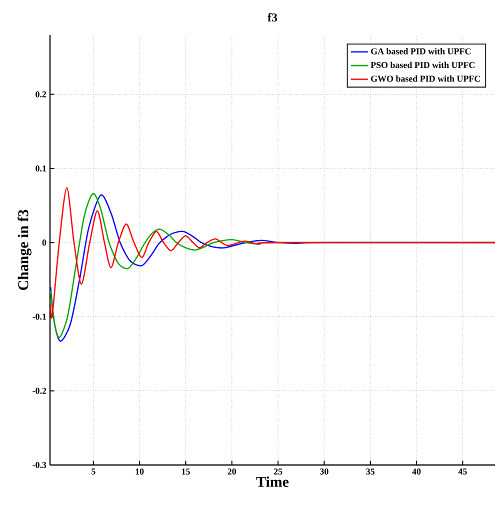 This screenshot has height=507, width=497. Describe the element at coordinates (324, 471) in the screenshot. I see `x-tick-label: 30` at that location.